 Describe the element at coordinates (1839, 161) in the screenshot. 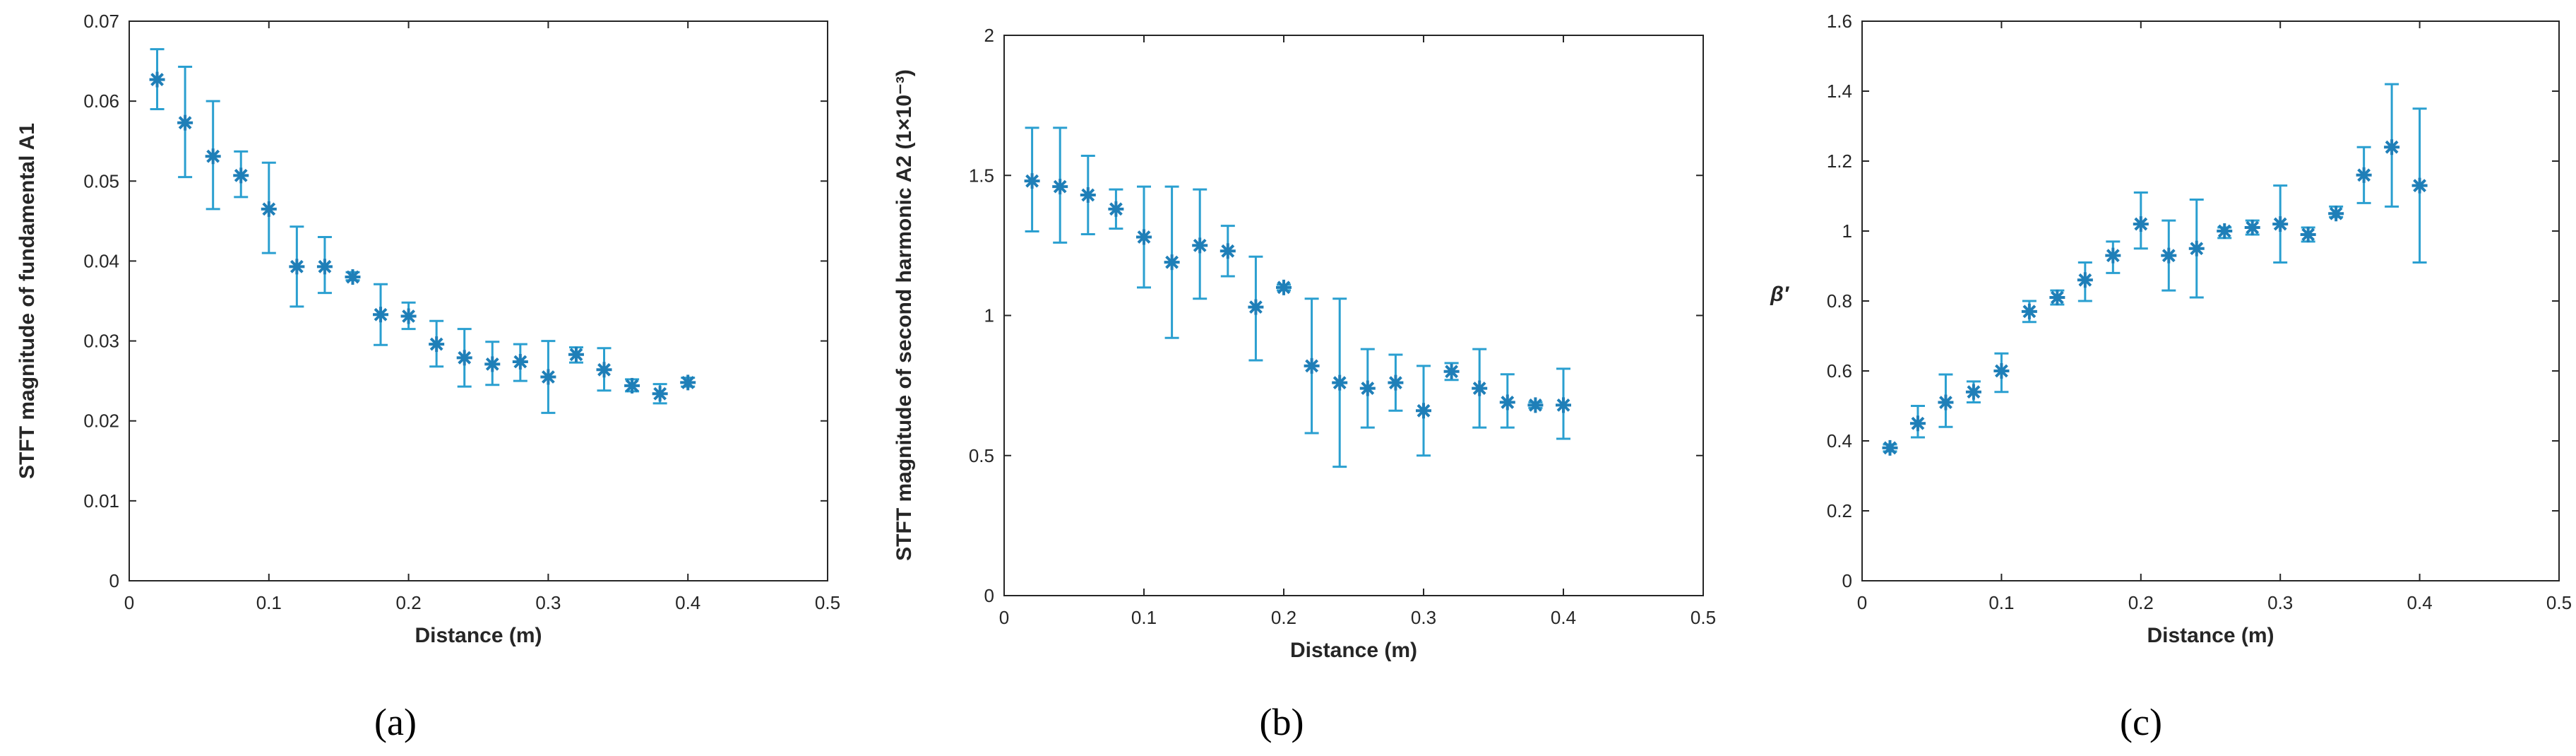

I see `y-tick-label: 1.2` at that location.